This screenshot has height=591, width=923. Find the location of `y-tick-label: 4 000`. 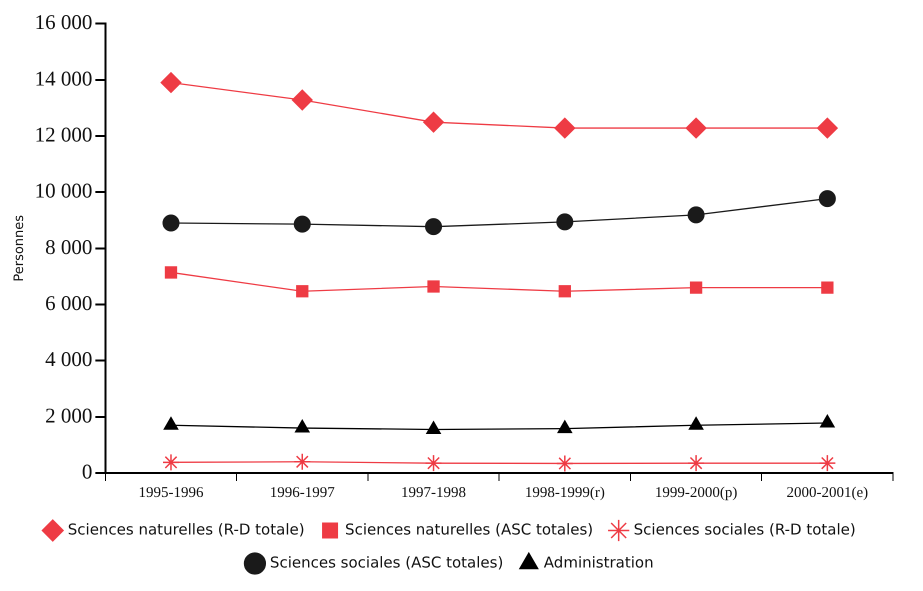

y-tick-label: 4 000 is located at coordinates (68, 359).